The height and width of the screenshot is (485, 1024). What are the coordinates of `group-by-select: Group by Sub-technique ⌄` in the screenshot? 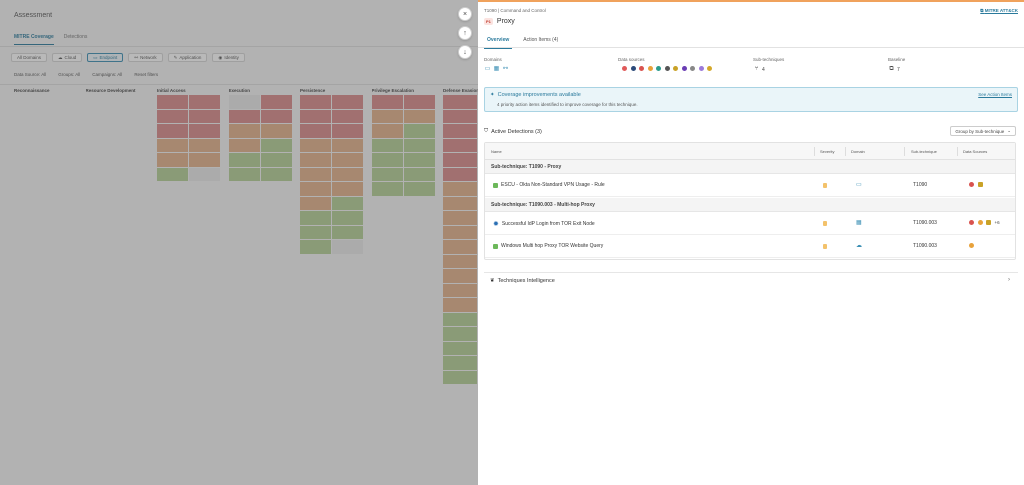 It's located at (983, 131).